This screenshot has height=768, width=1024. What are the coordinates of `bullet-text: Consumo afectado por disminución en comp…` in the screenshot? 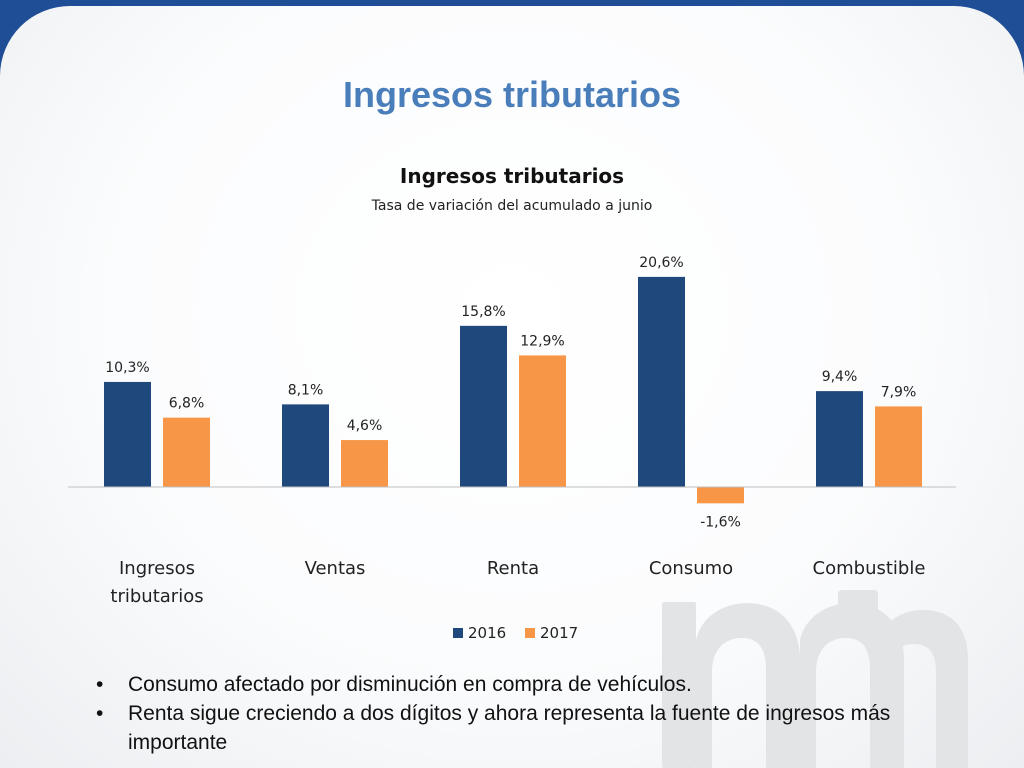 It's located at (410, 684).